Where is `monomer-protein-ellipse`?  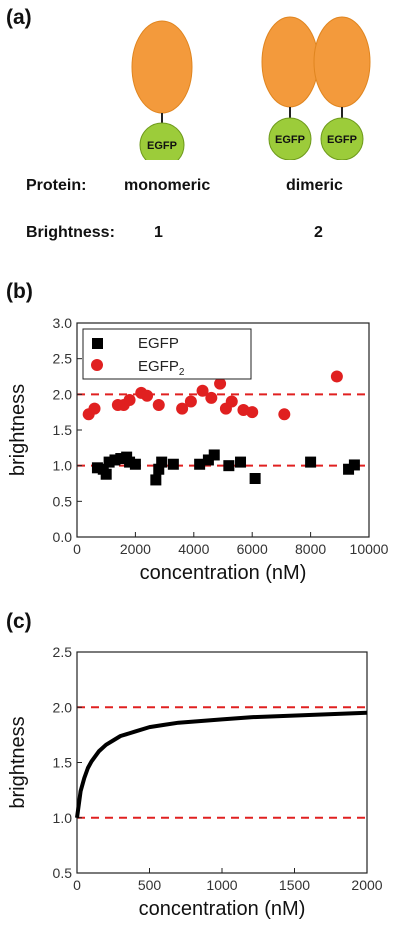
monomer-protein-ellipse is located at coordinates (162, 67).